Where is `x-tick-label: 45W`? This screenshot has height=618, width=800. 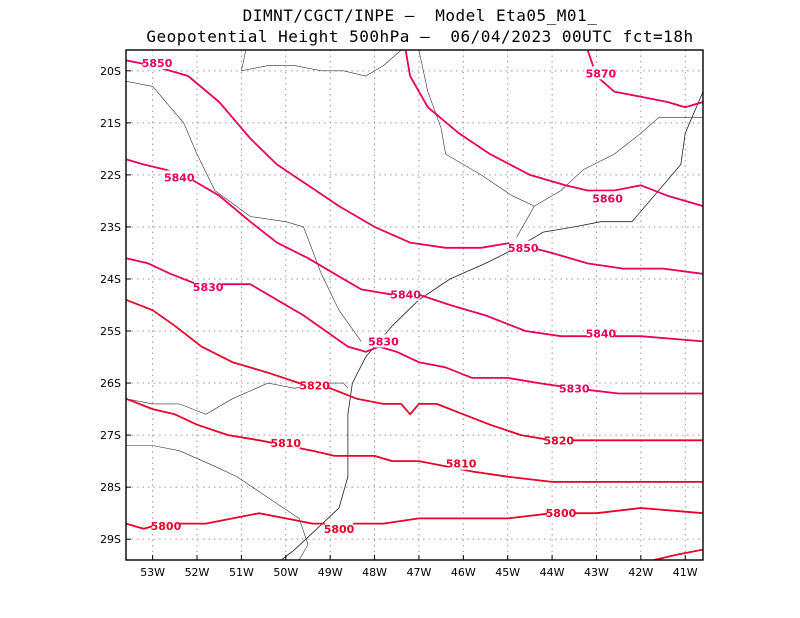
x-tick-label: 45W is located at coordinates (507, 572).